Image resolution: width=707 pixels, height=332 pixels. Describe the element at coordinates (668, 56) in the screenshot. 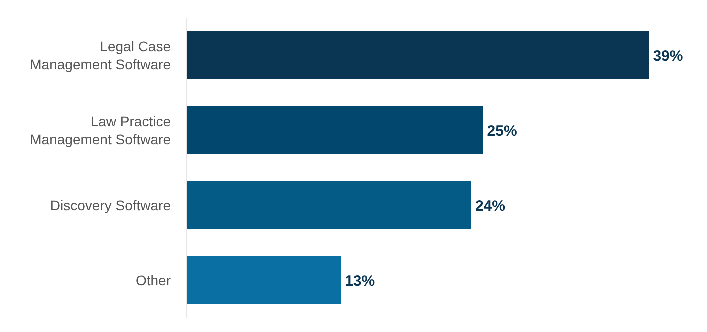

I see `data-label: 39%` at that location.